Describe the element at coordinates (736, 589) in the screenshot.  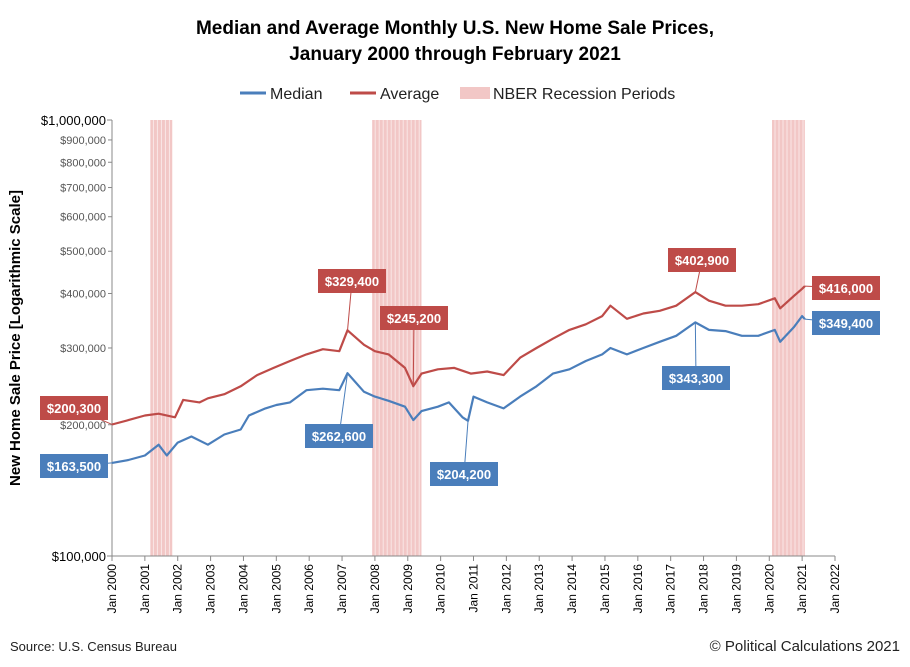
I see `x-tick-label: Jan 2019` at that location.